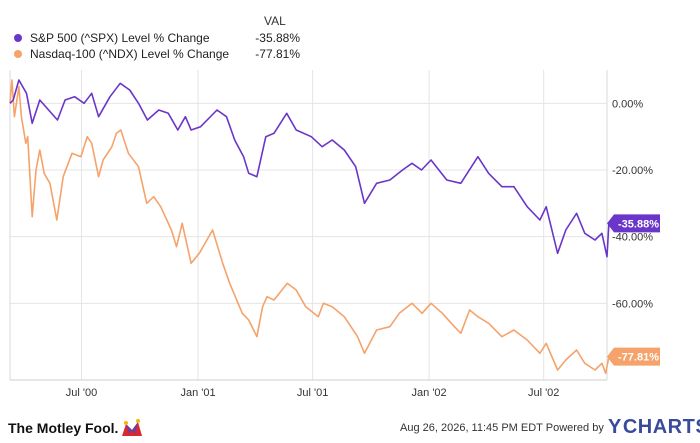  Describe the element at coordinates (632, 304) in the screenshot. I see `y-tick-label: -60.00%` at that location.